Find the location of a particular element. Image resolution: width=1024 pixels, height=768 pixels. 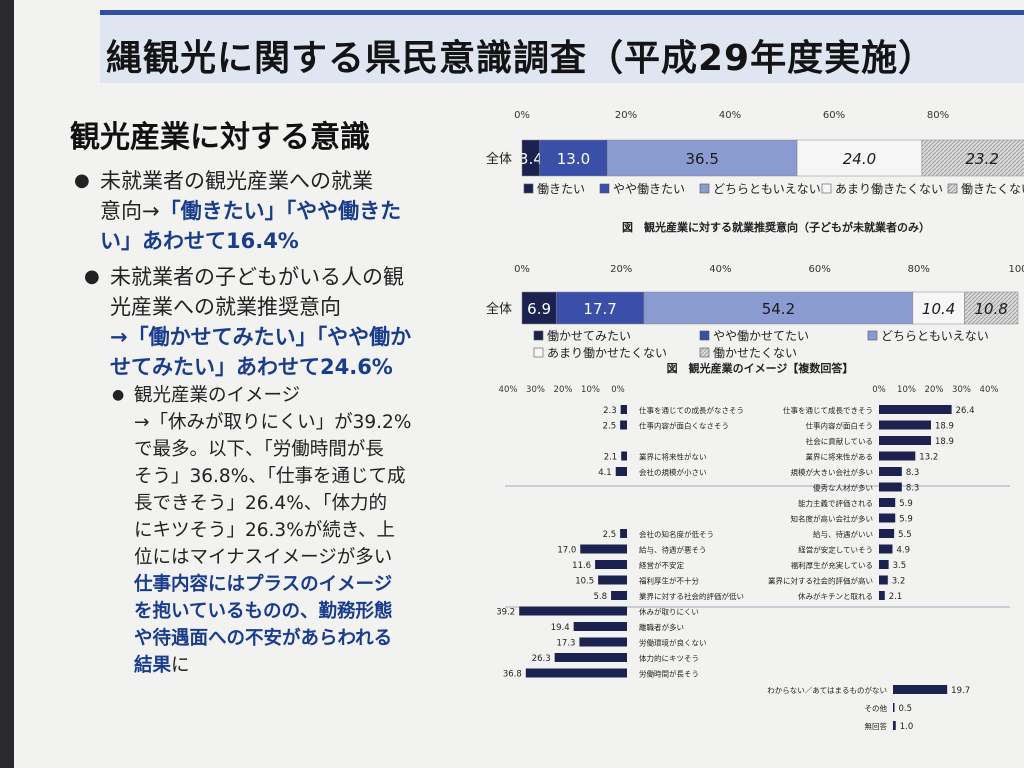

legend-label: やや働かせてたい is located at coordinates (761, 336).